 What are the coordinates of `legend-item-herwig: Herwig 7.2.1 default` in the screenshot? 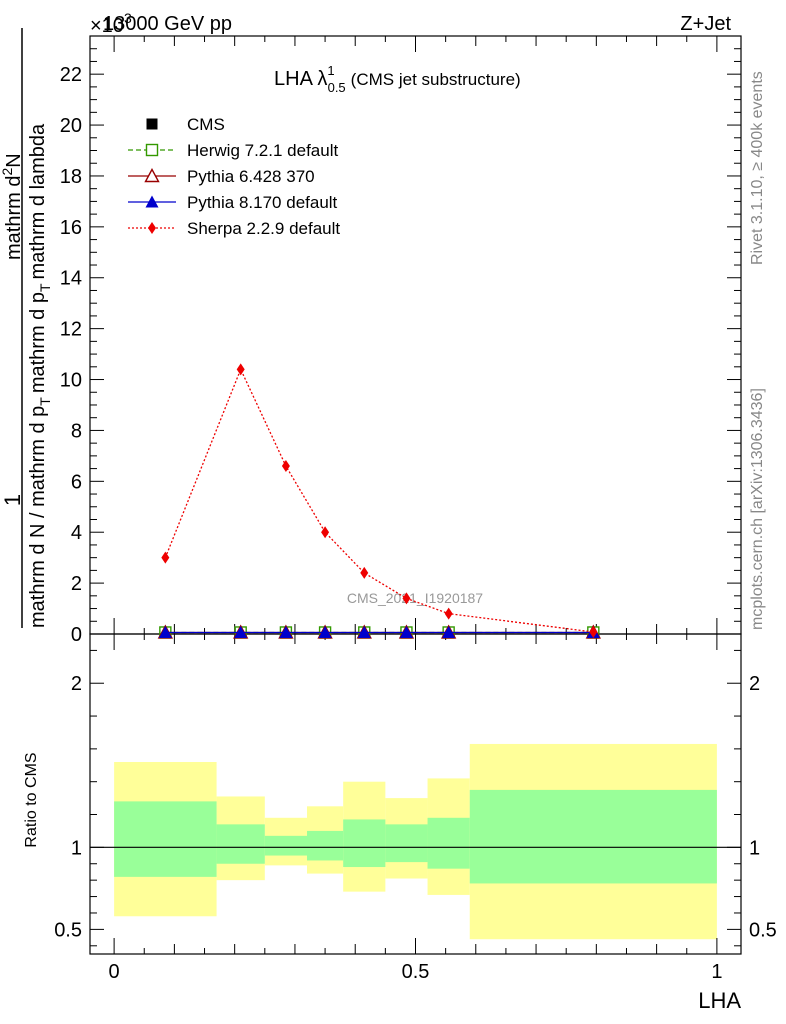 It's located at (233, 150).